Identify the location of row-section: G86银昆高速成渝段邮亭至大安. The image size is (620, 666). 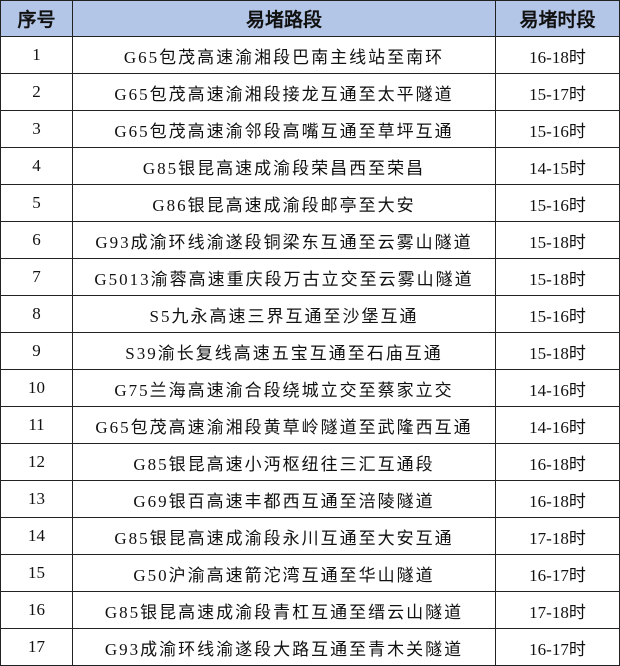
(284, 203).